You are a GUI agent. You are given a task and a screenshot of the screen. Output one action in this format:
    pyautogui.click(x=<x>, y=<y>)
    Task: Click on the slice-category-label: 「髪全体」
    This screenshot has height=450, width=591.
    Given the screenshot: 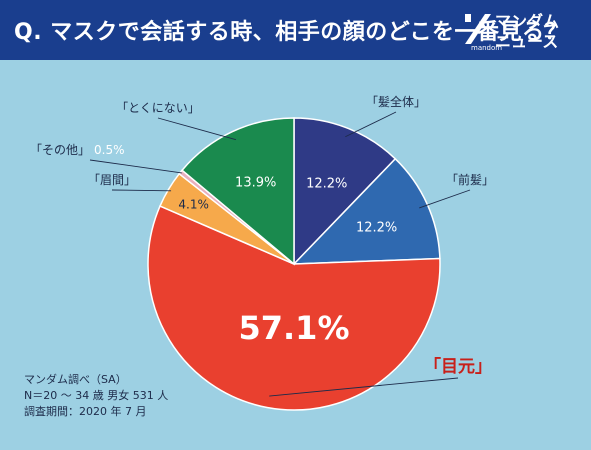 What is the action you would take?
    pyautogui.click(x=396, y=101)
    